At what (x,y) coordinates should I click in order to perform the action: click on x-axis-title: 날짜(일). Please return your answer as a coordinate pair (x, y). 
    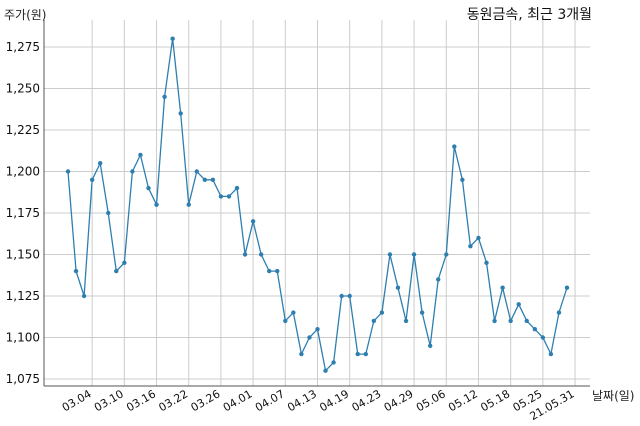
    Looking at the image, I should click on (613, 396).